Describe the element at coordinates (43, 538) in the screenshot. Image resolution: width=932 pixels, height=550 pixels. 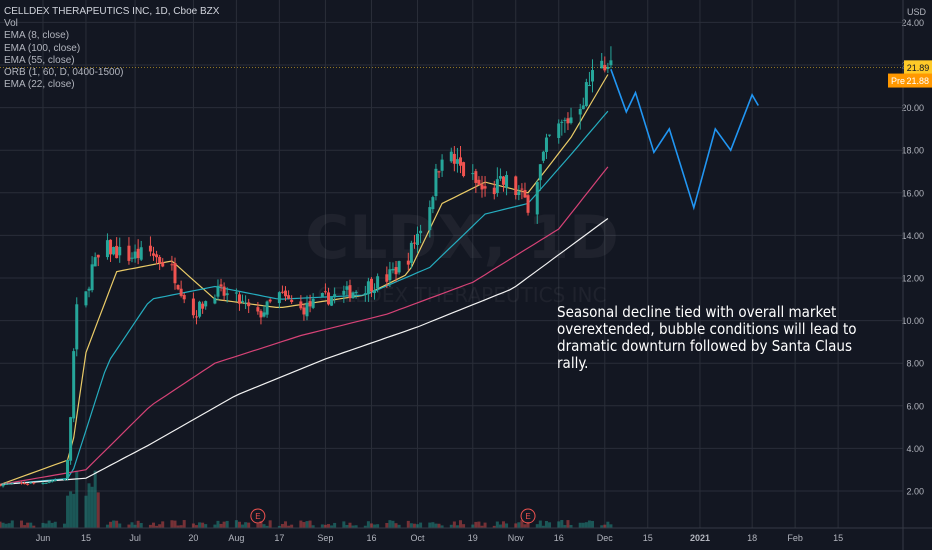
I see `time-tick-label: Jun` at that location.